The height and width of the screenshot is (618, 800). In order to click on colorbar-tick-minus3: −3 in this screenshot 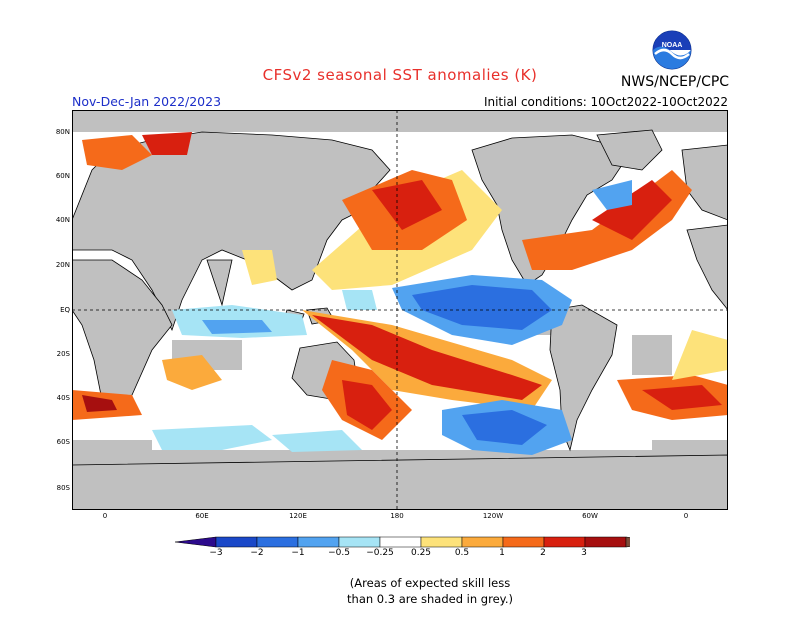, I will do `click(216, 553)`.